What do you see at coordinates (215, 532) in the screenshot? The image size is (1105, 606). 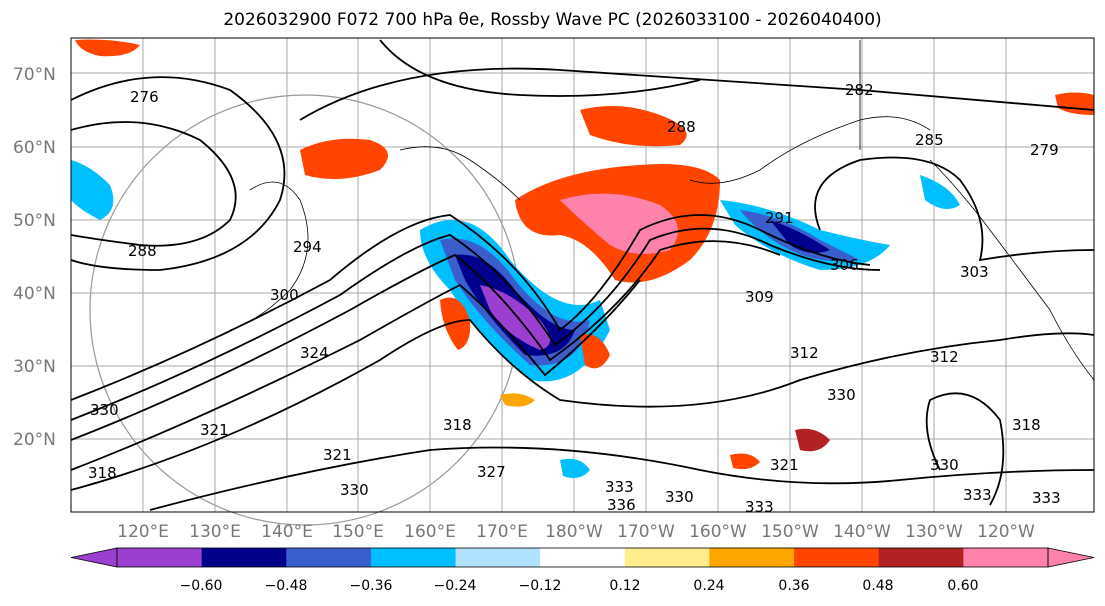 I see `lon-label: 130°E` at bounding box center [215, 532].